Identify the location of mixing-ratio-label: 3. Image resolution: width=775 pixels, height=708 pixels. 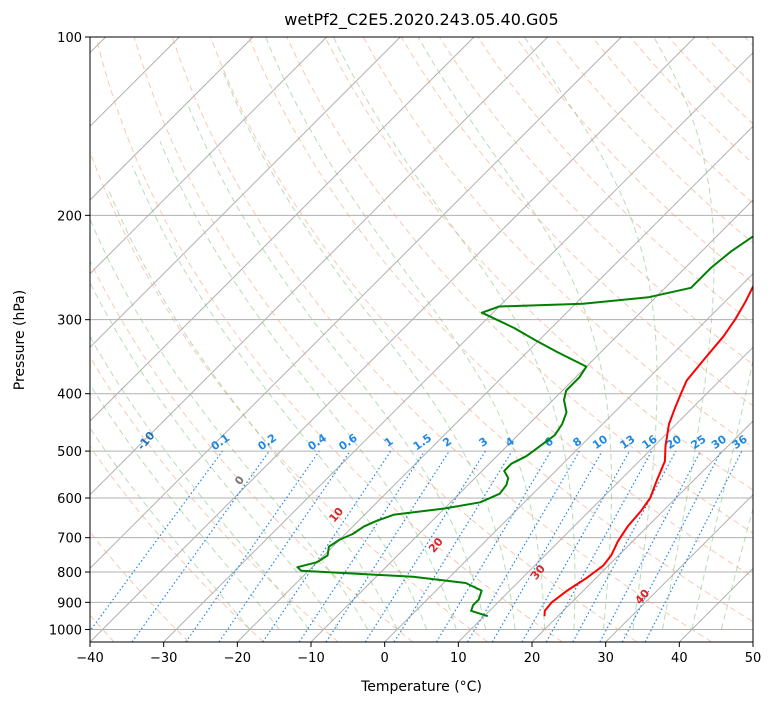
(484, 442).